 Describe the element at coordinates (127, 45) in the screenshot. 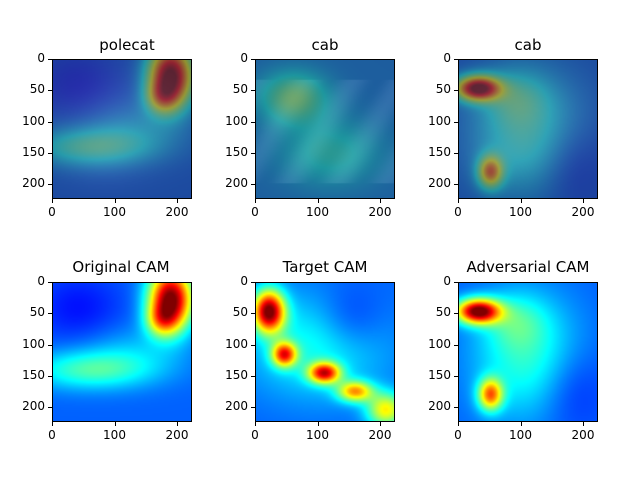

I see `panel-title: polecat` at that location.